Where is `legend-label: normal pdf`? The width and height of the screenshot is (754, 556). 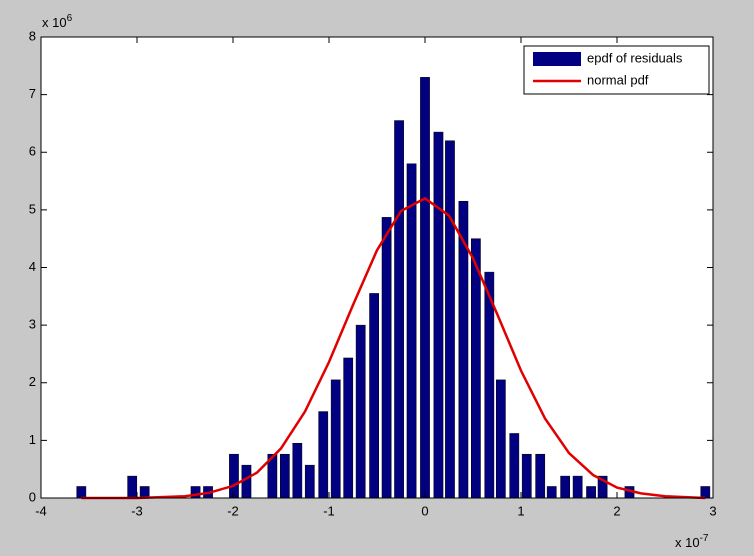 legend-label: normal pdf is located at coordinates (618, 79).